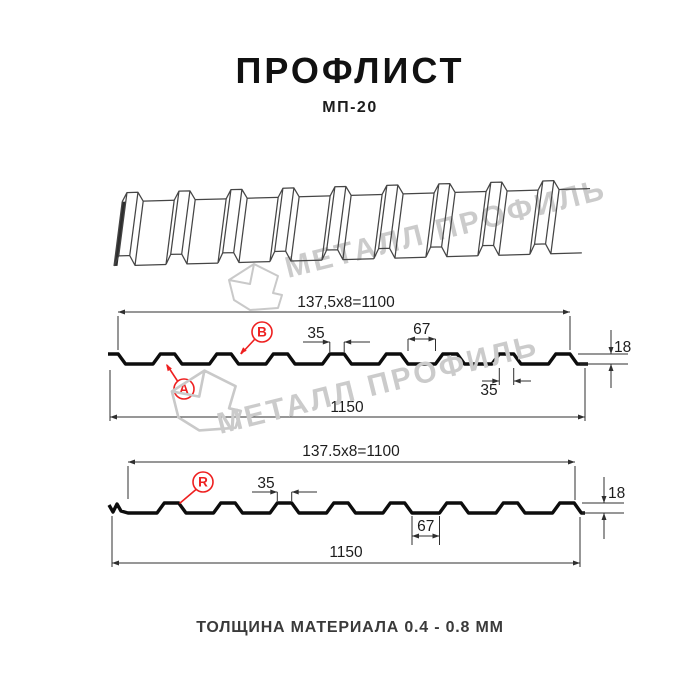 The image size is (700, 700). What do you see at coordinates (616, 493) in the screenshot?
I see `dim-text-height-2: 18` at bounding box center [616, 493].